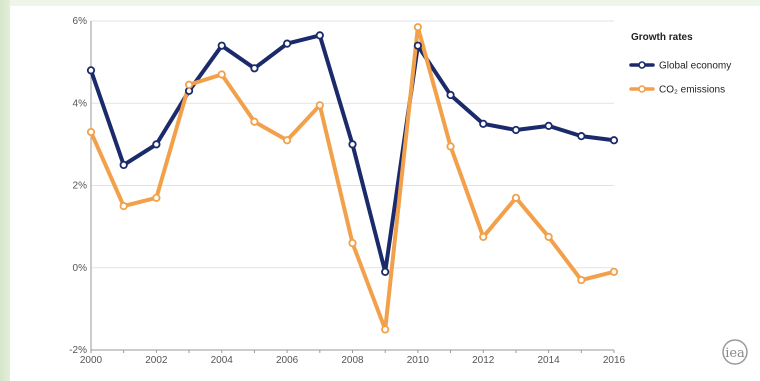  I want to click on x-tick-label: 2006, so click(287, 360).